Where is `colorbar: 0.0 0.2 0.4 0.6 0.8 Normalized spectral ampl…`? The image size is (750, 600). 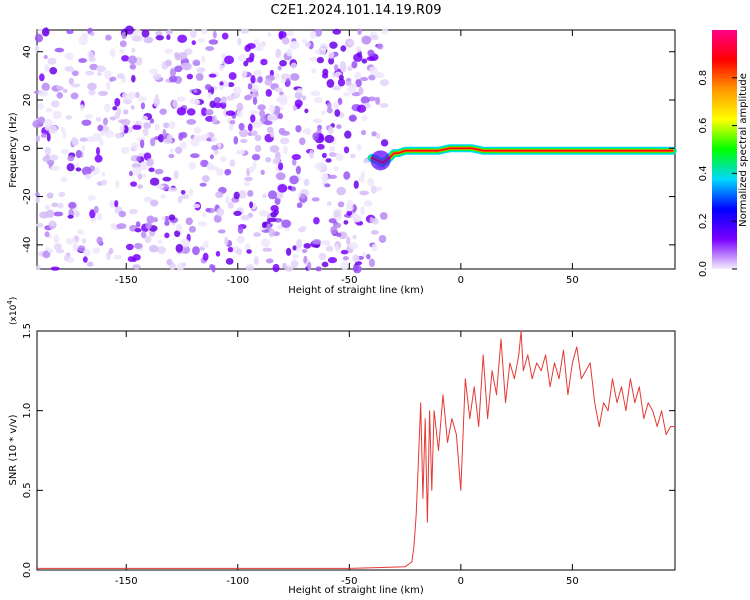 colorbar: 0.0 0.2 0.4 0.6 0.8 Normalized spectral ampl… is located at coordinates (723, 153).